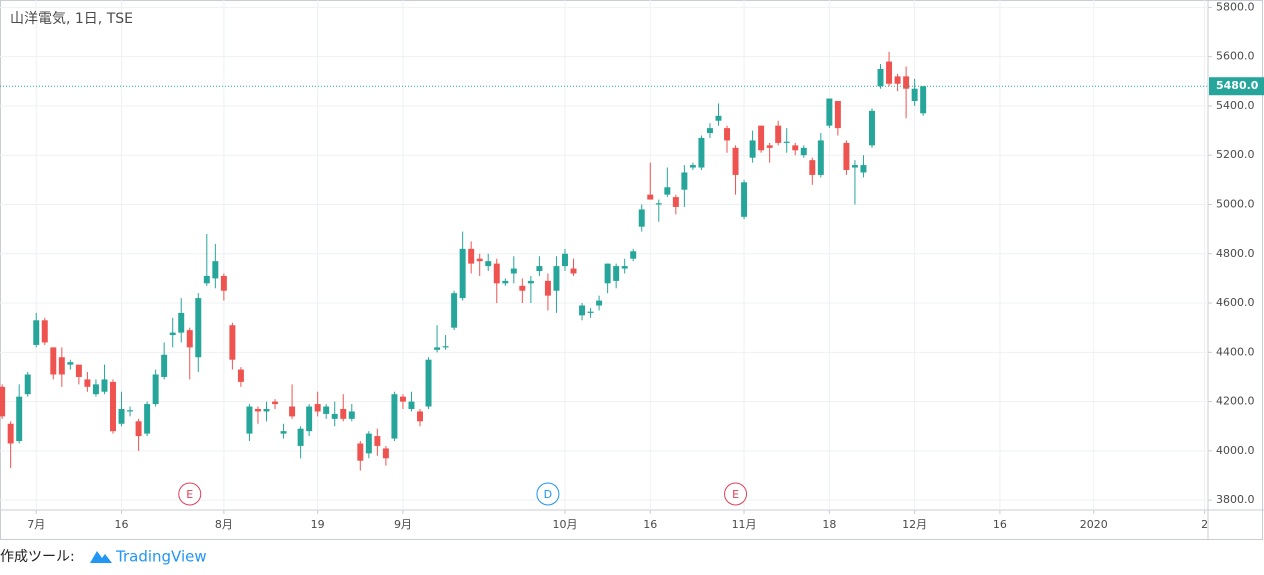 The image size is (1264, 575). I want to click on y-tick-label: 5200.0, so click(1235, 154).